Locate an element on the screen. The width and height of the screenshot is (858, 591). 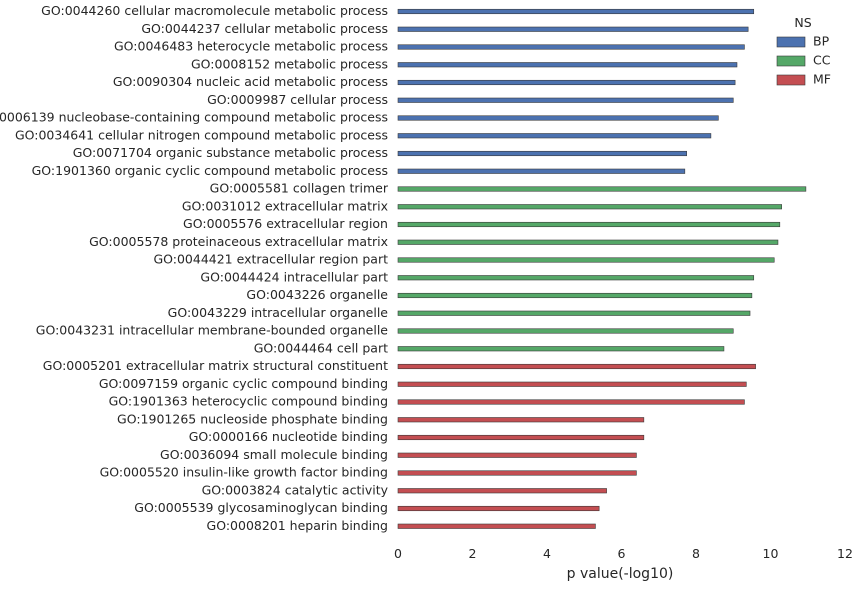
legend-swatch-mf is located at coordinates (791, 80).